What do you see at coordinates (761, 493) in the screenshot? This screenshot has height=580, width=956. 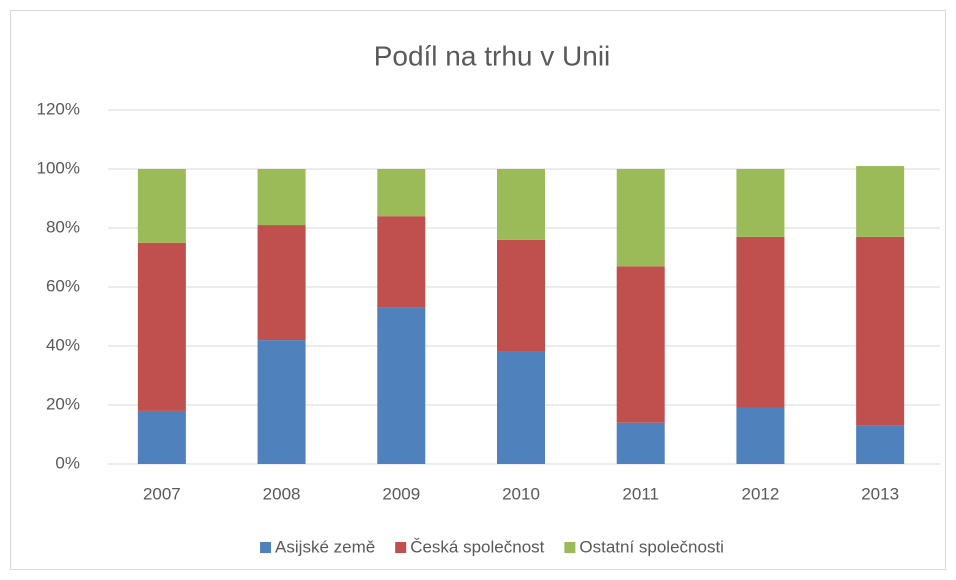 I see `x-tick-label: 2012` at bounding box center [761, 493].